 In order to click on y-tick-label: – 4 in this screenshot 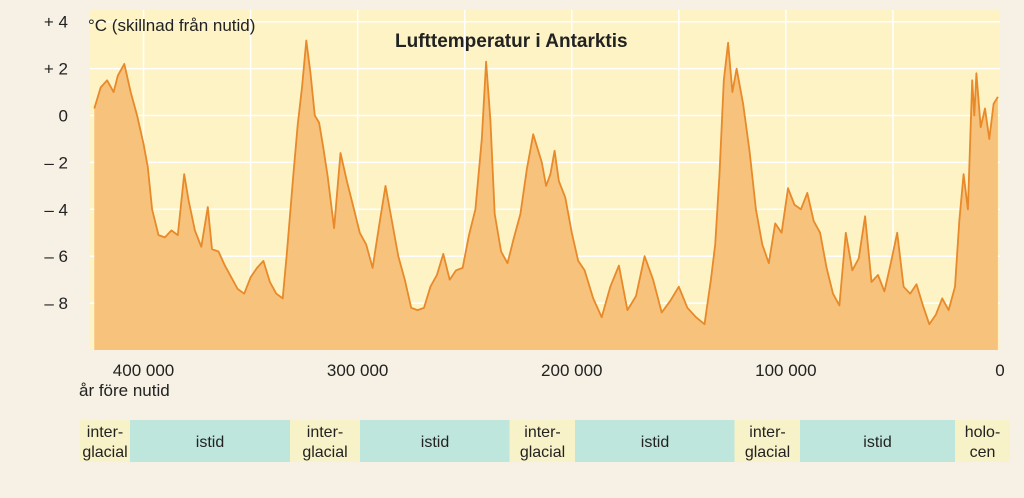, I will do `click(56, 209)`.